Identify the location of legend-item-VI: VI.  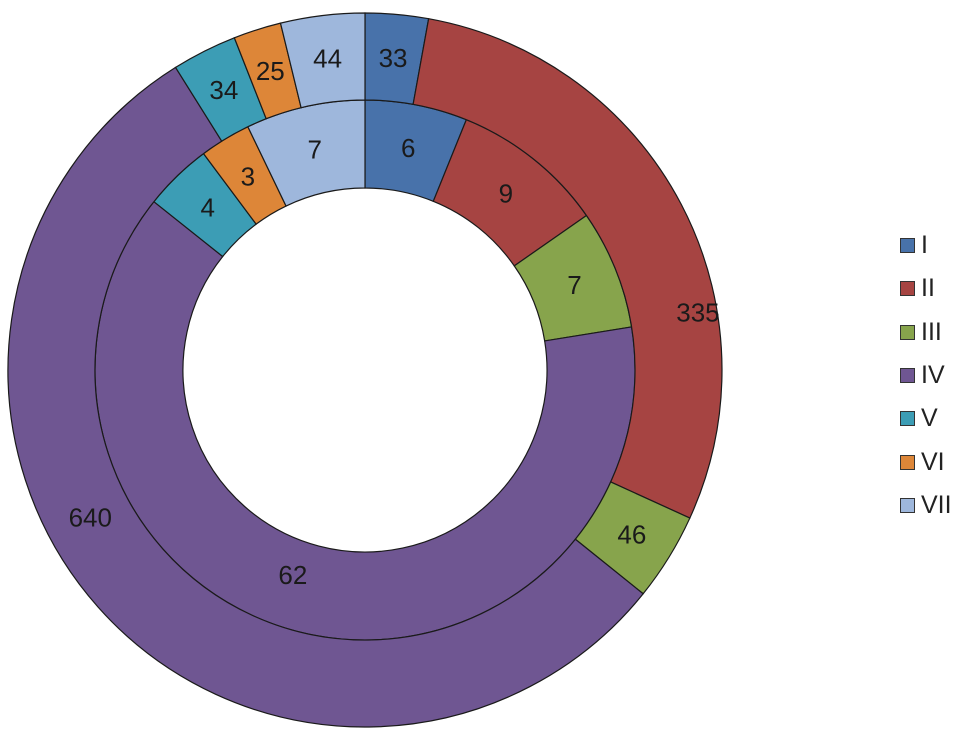
(933, 461).